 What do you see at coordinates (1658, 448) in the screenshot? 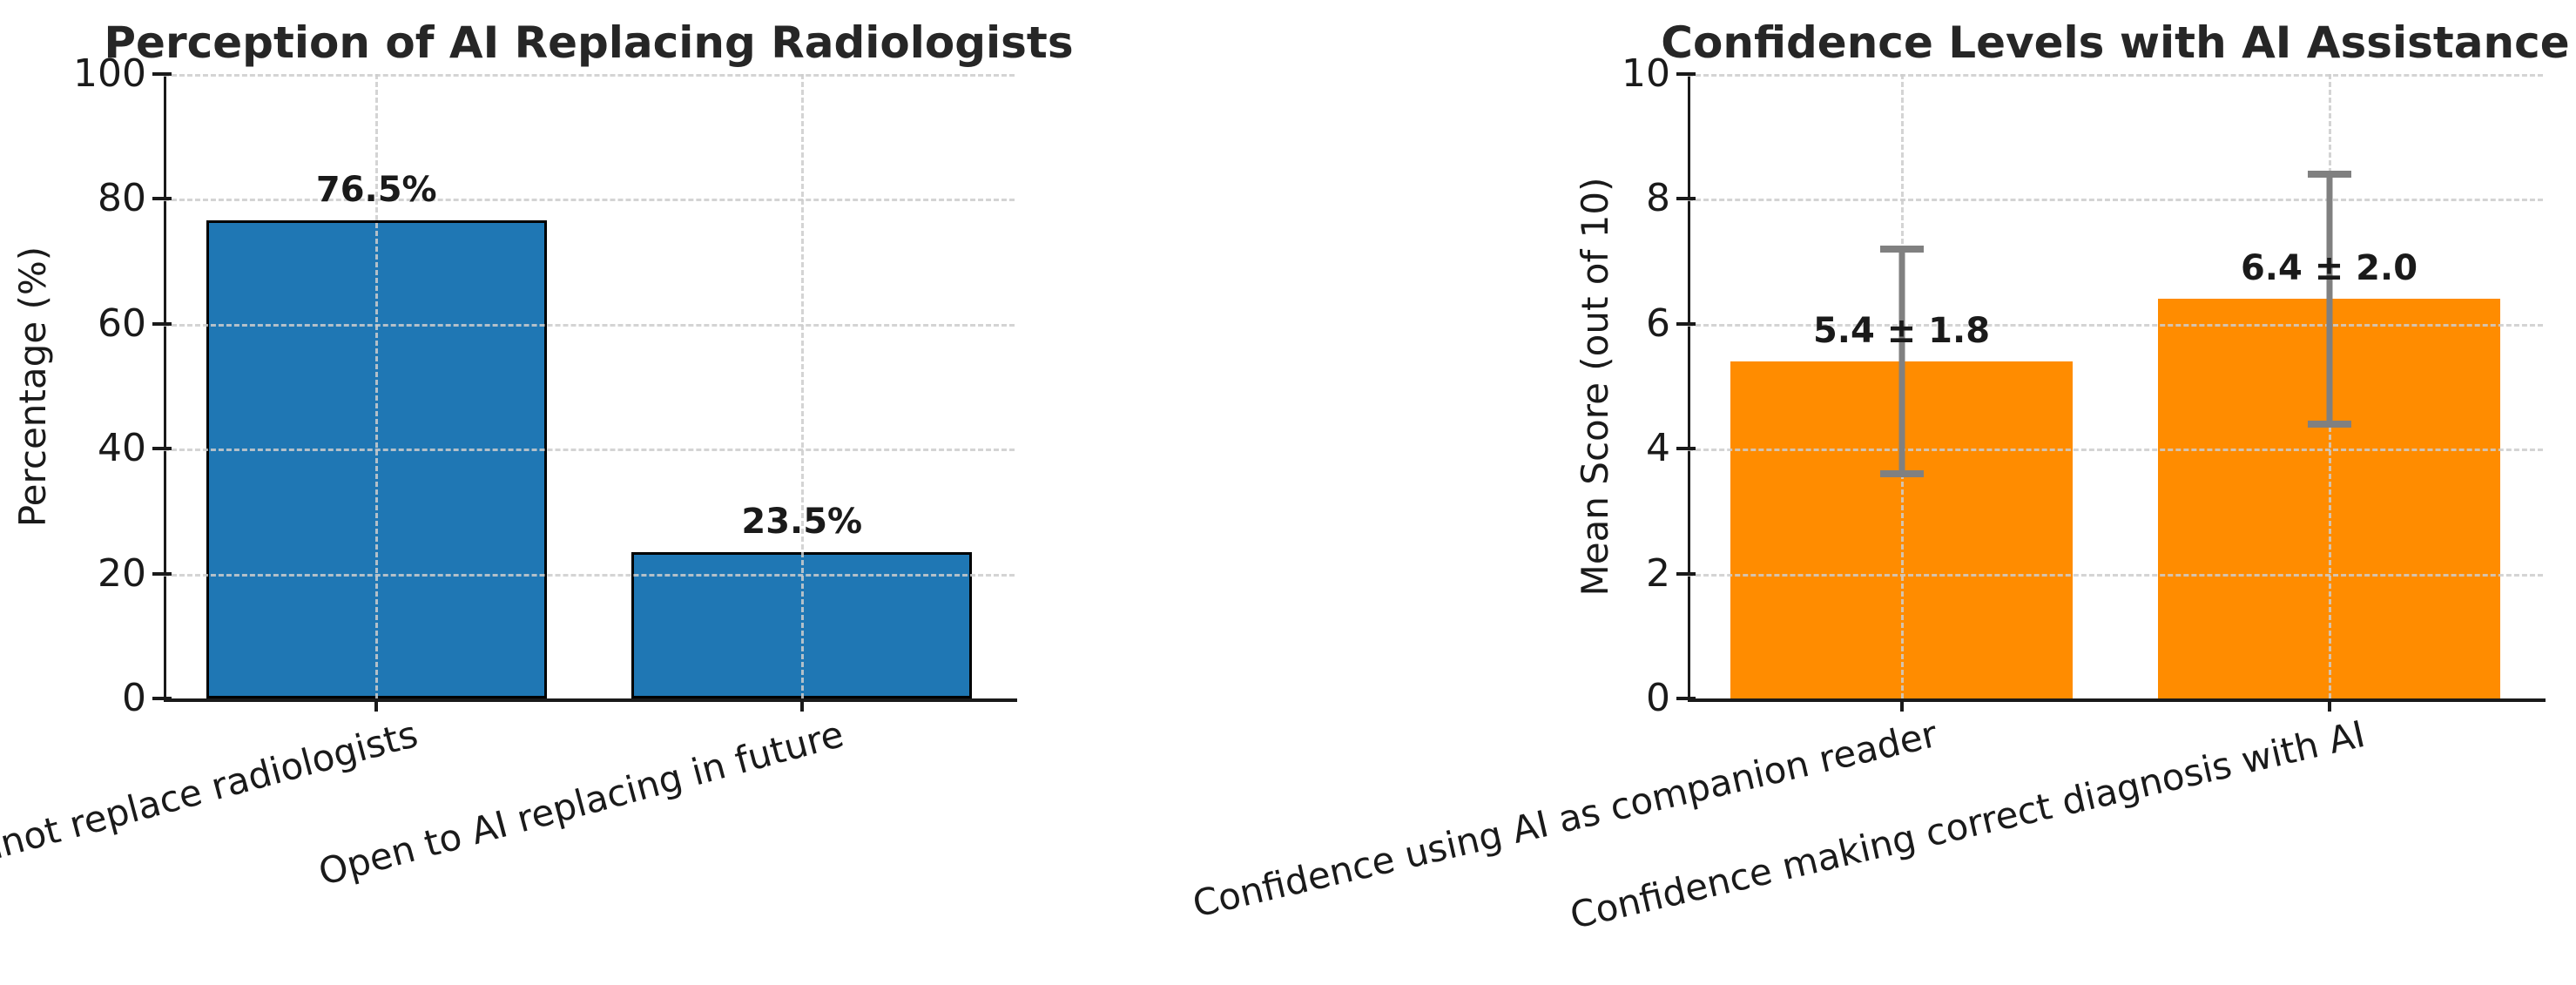
I see `y-tick-label: 4` at bounding box center [1658, 448].